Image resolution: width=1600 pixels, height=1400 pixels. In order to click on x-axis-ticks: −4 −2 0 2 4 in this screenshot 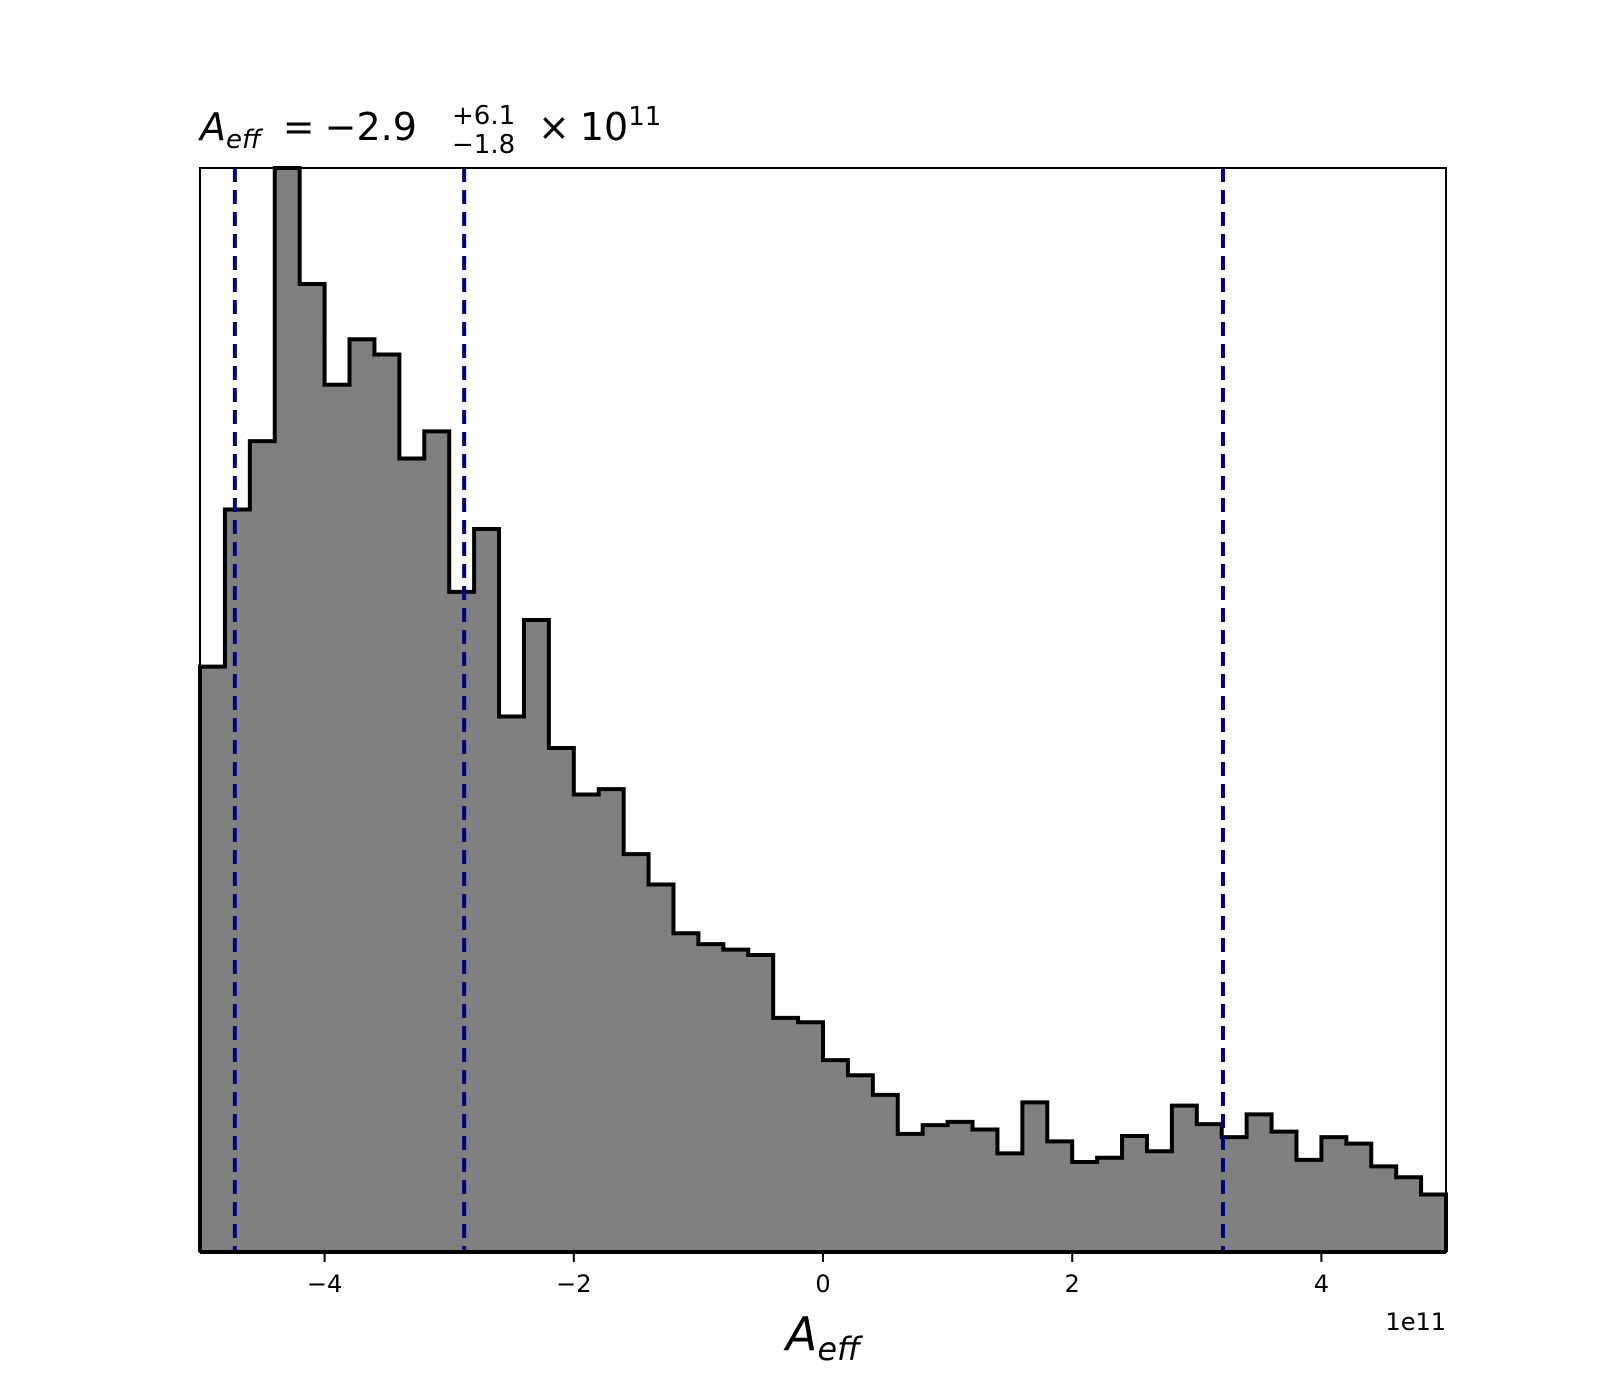, I will do `click(818, 1275)`.